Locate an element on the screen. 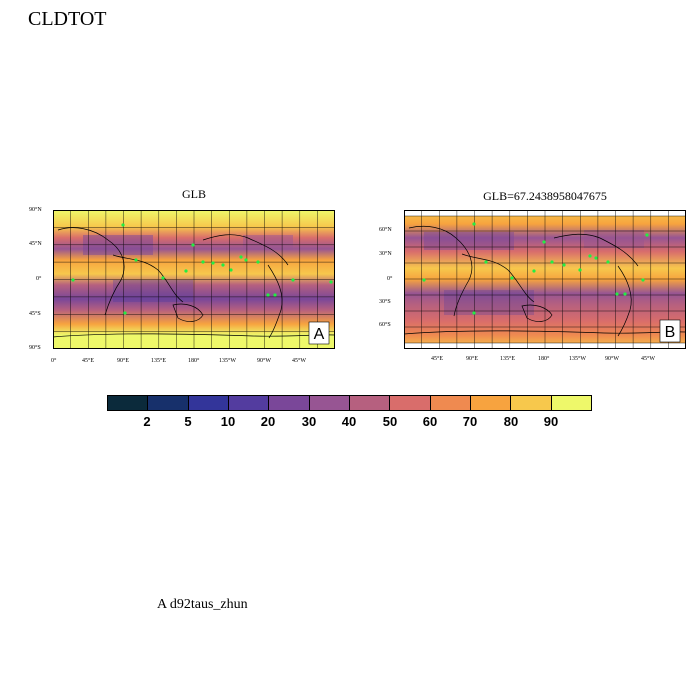  lat-tick: 90°S is located at coordinates (35, 348).